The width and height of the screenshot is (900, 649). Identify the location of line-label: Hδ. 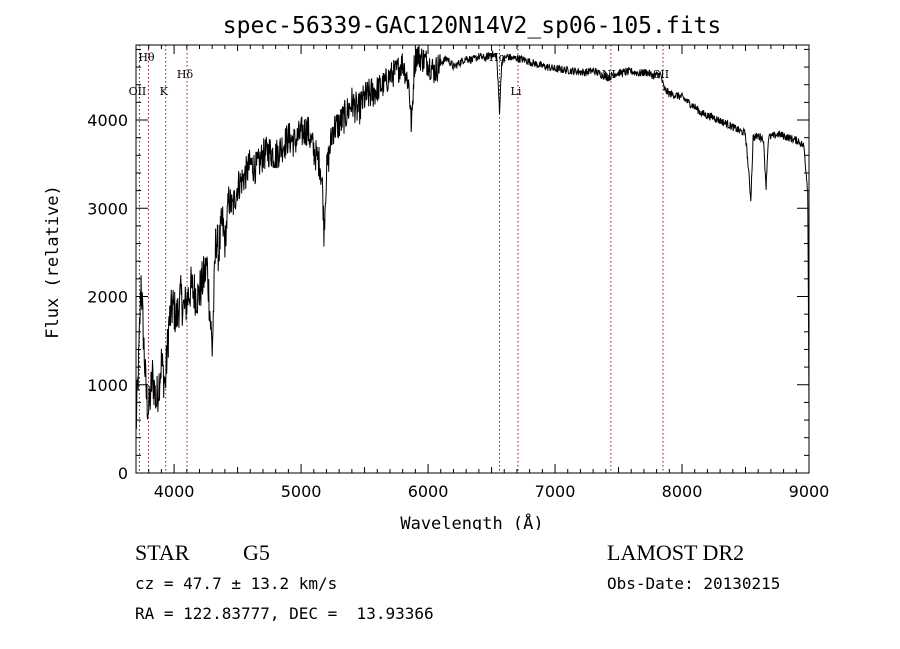
(185, 74).